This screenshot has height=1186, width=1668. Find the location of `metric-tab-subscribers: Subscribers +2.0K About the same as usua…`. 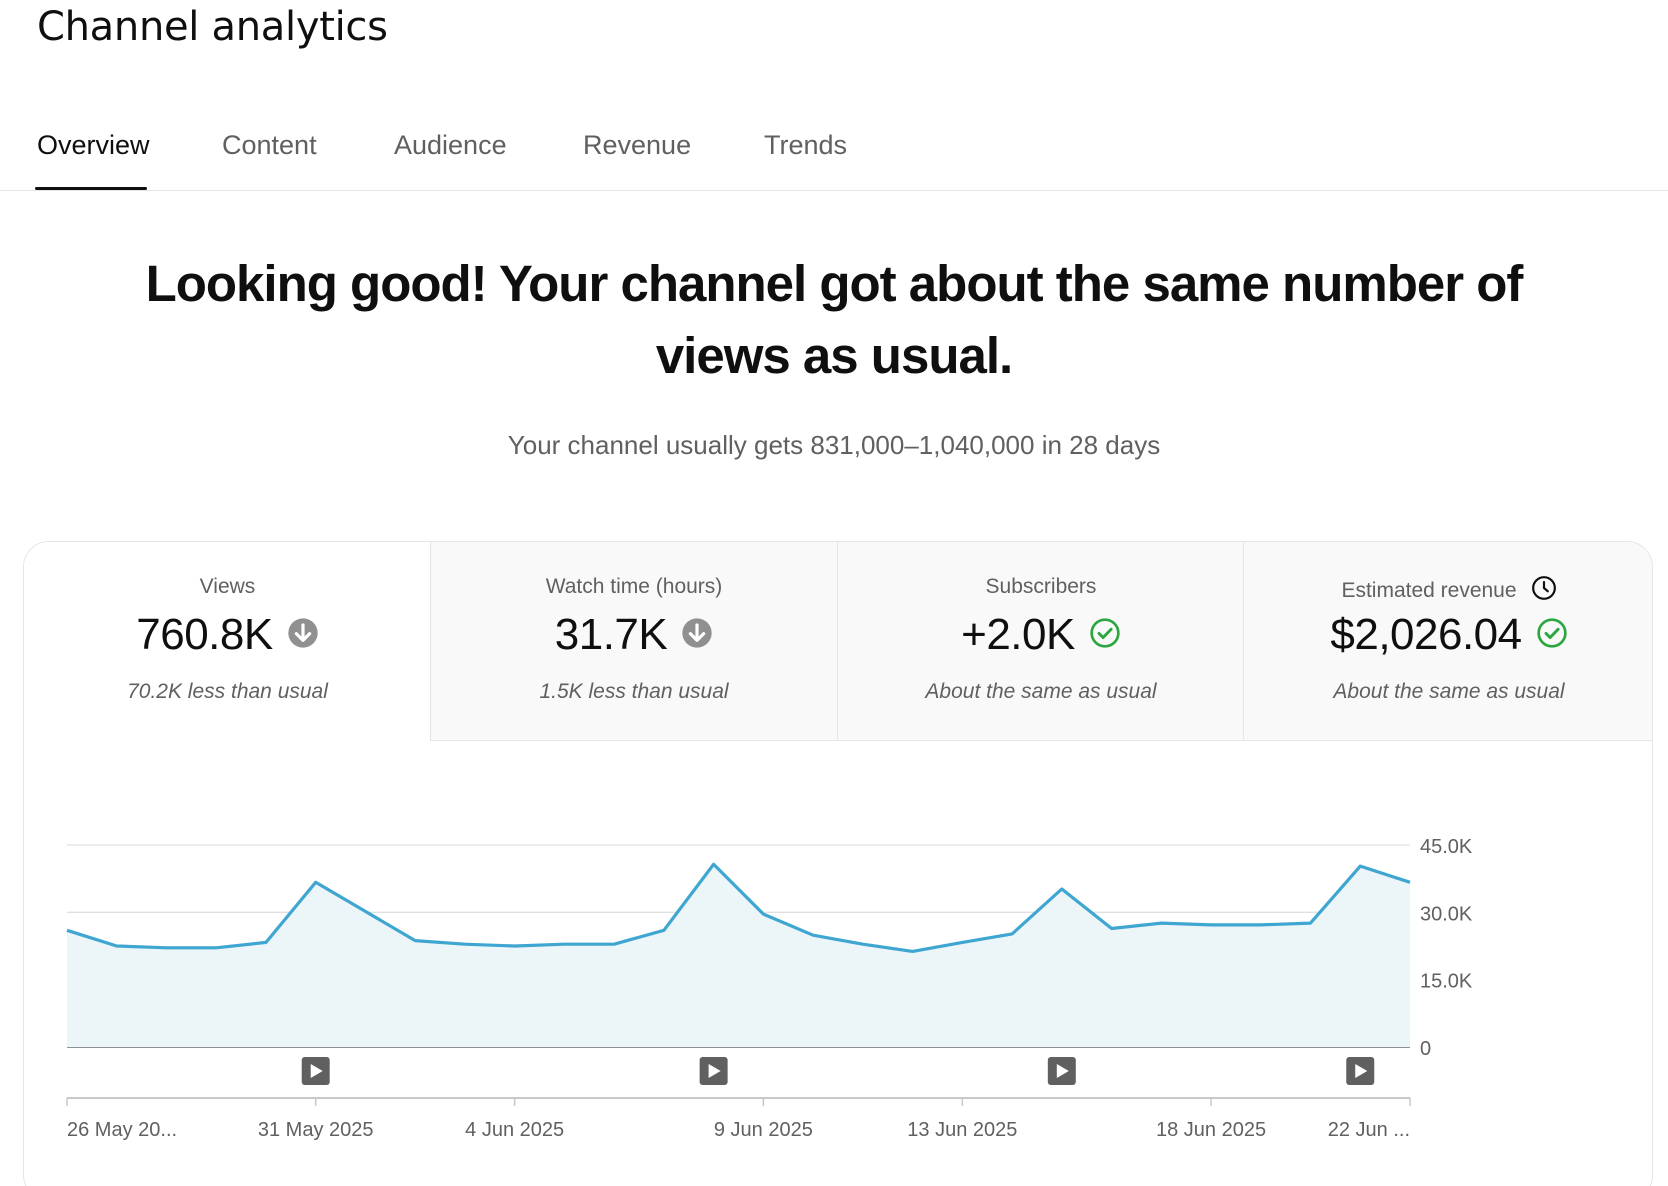

metric-tab-subscribers: Subscribers +2.0K About the same as usua… is located at coordinates (1040, 641).